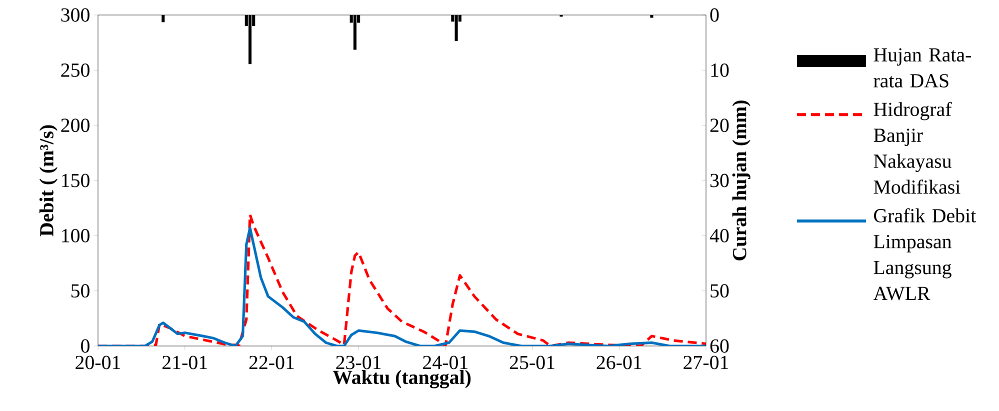 This screenshot has width=999, height=411. What do you see at coordinates (741, 180) in the screenshot?
I see `y2-axis-title: Curah hujan (mm)` at bounding box center [741, 180].